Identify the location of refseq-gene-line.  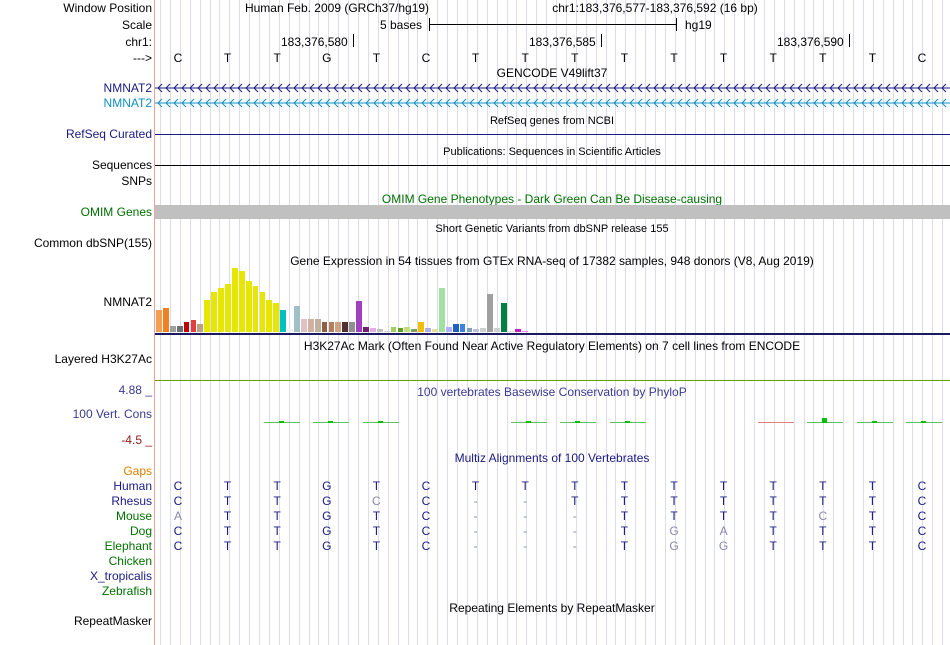
(552, 134).